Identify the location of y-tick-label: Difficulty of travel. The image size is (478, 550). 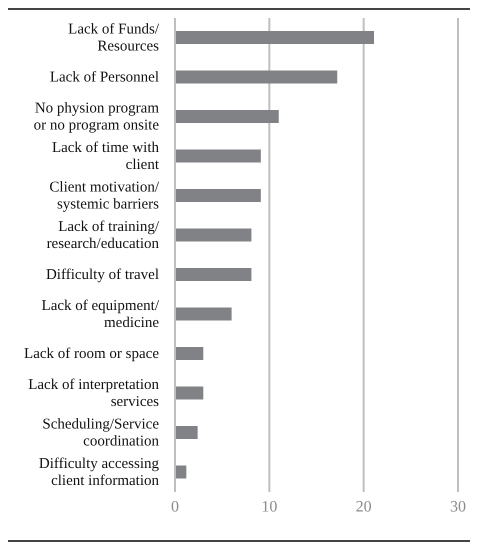
(102, 274).